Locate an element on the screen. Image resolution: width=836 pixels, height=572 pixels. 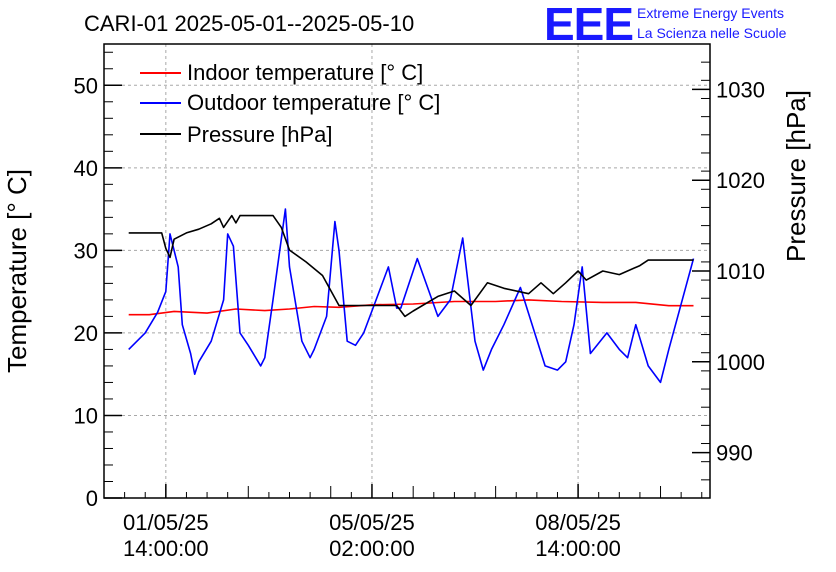
y2-tick-label: 990 is located at coordinates (734, 453).